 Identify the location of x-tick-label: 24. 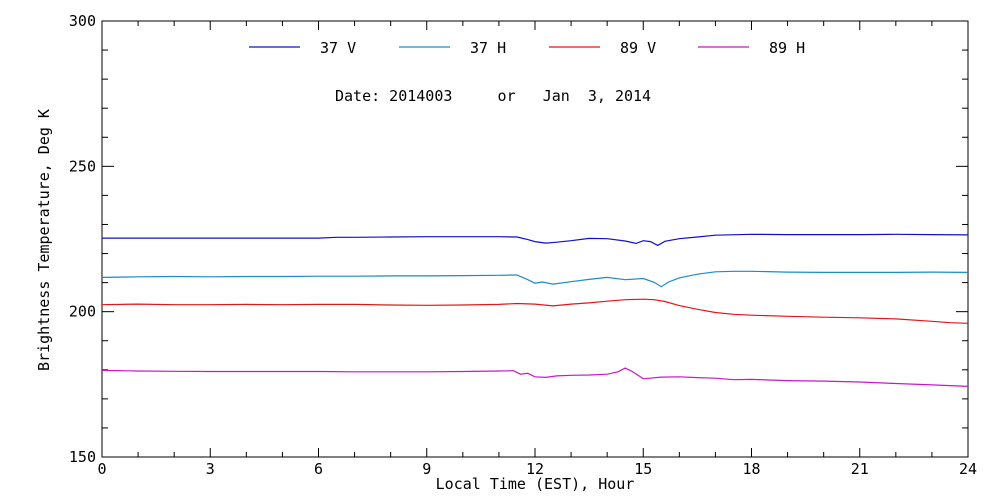
(968, 469).